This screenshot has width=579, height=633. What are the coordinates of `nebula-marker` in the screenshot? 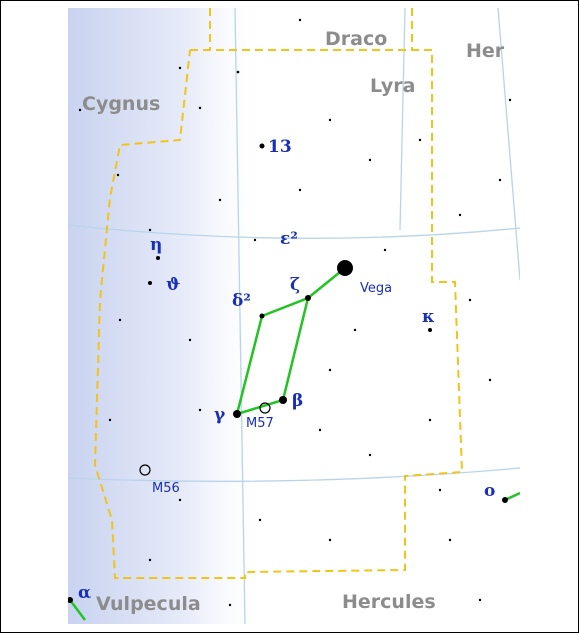 It's located at (265, 408).